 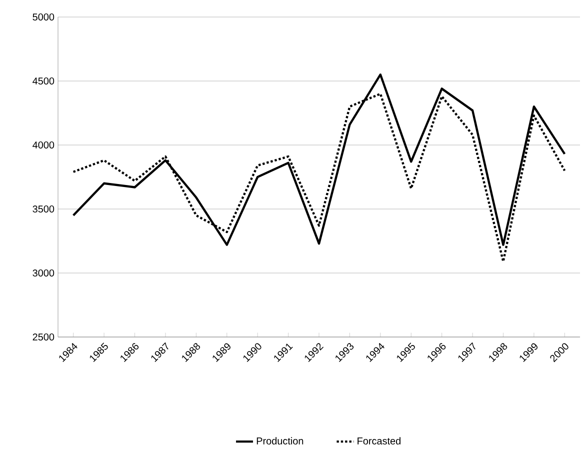 What do you see at coordinates (43, 81) in the screenshot?
I see `y-tick-label: 4500` at bounding box center [43, 81].